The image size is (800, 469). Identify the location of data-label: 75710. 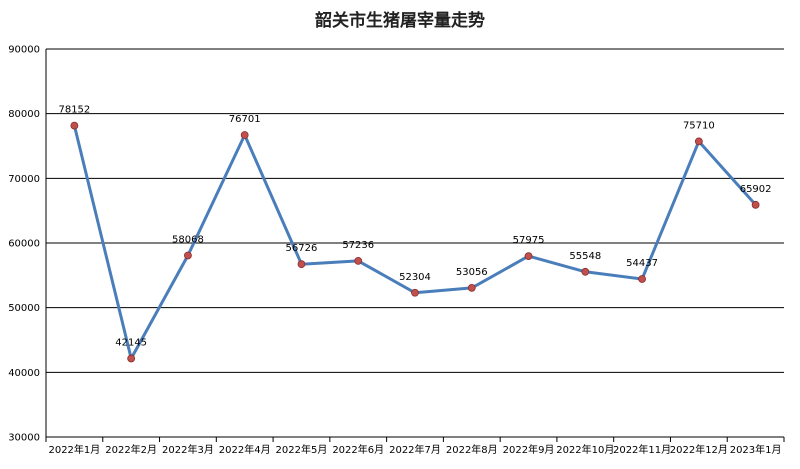
(699, 125).